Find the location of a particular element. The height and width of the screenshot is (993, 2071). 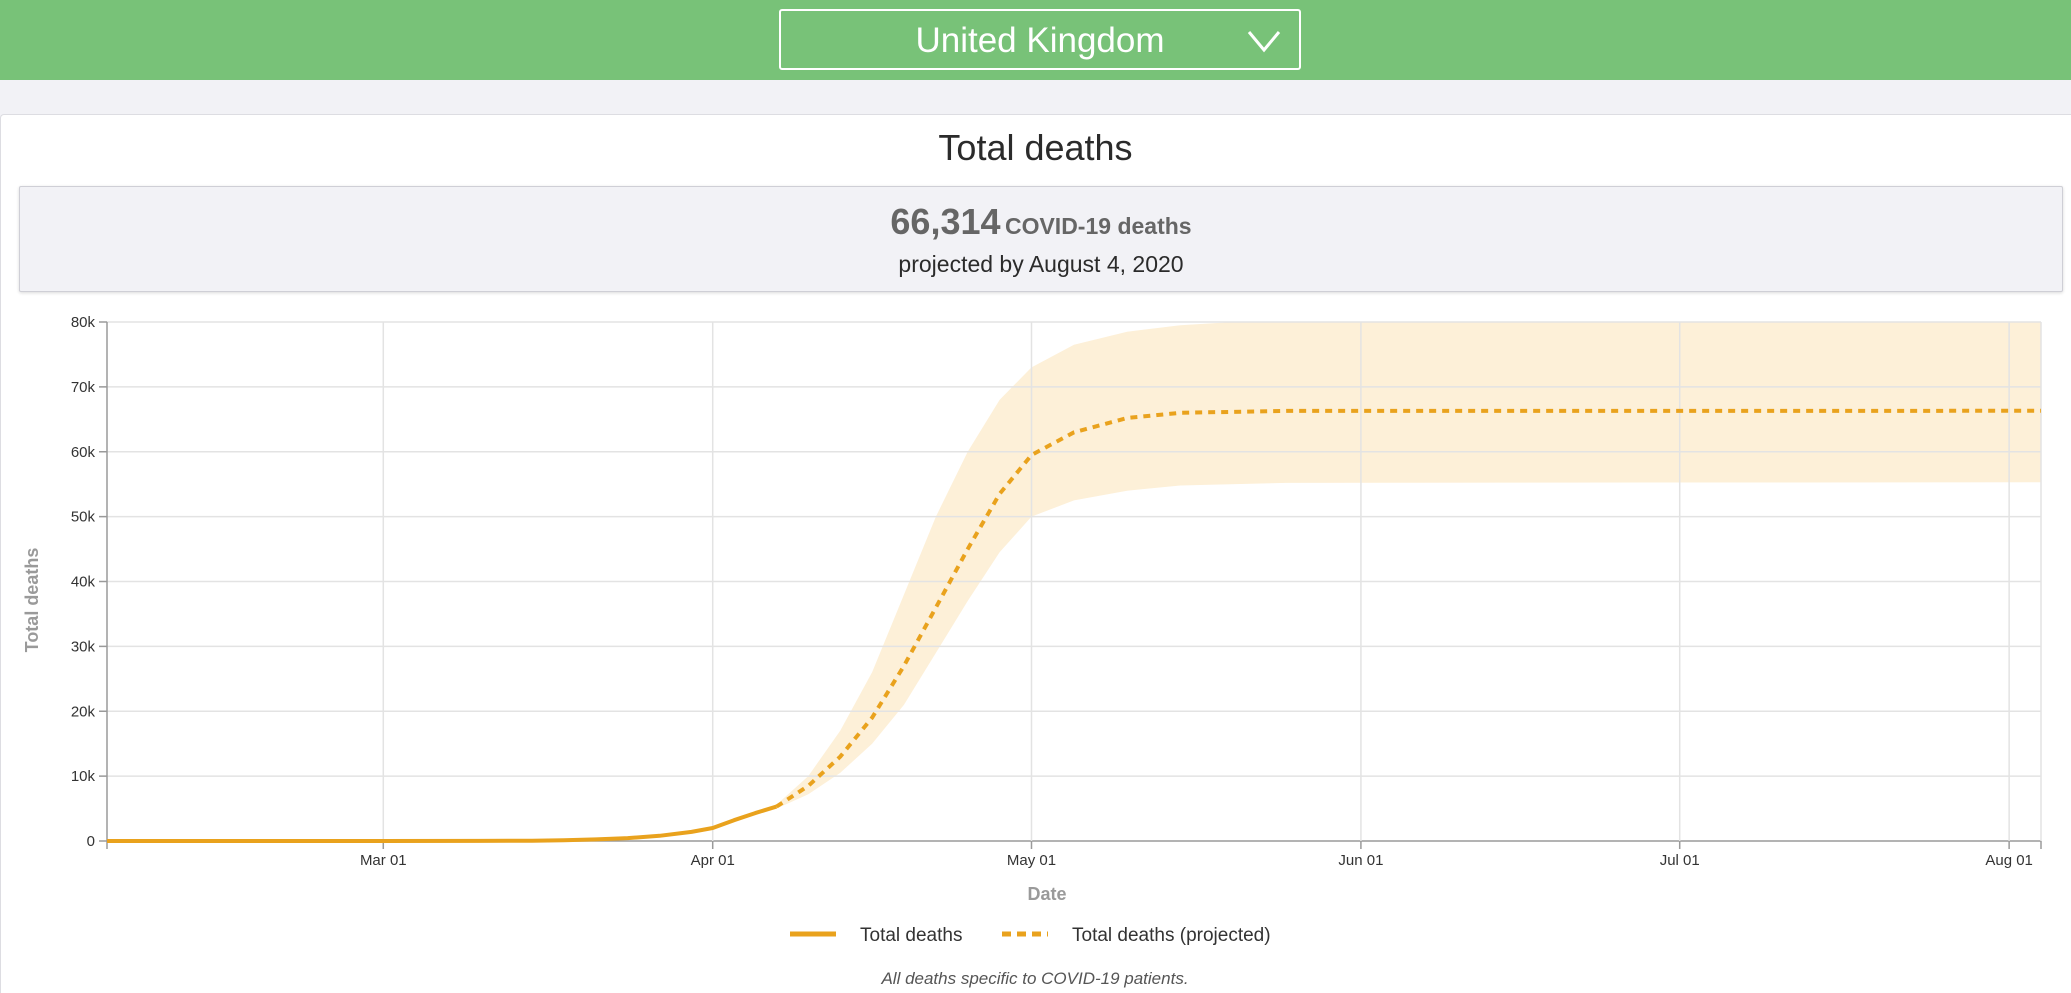

summary-headline: 66,314 COVID-19 deaths is located at coordinates (1041, 222).